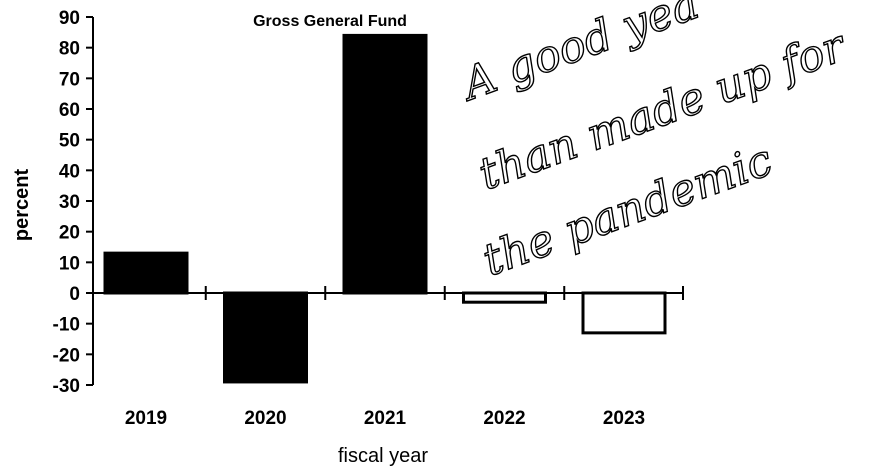  Describe the element at coordinates (624, 313) in the screenshot. I see `bar-2023` at that location.